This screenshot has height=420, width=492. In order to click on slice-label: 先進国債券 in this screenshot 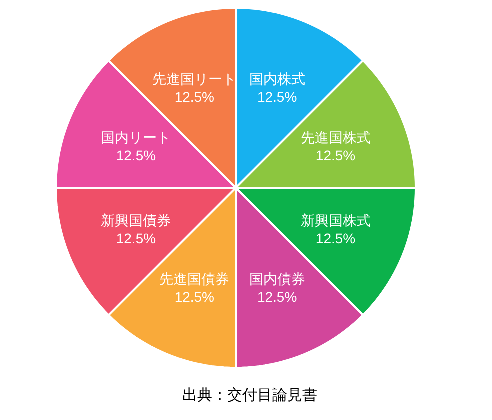, I will do `click(195, 278)`.